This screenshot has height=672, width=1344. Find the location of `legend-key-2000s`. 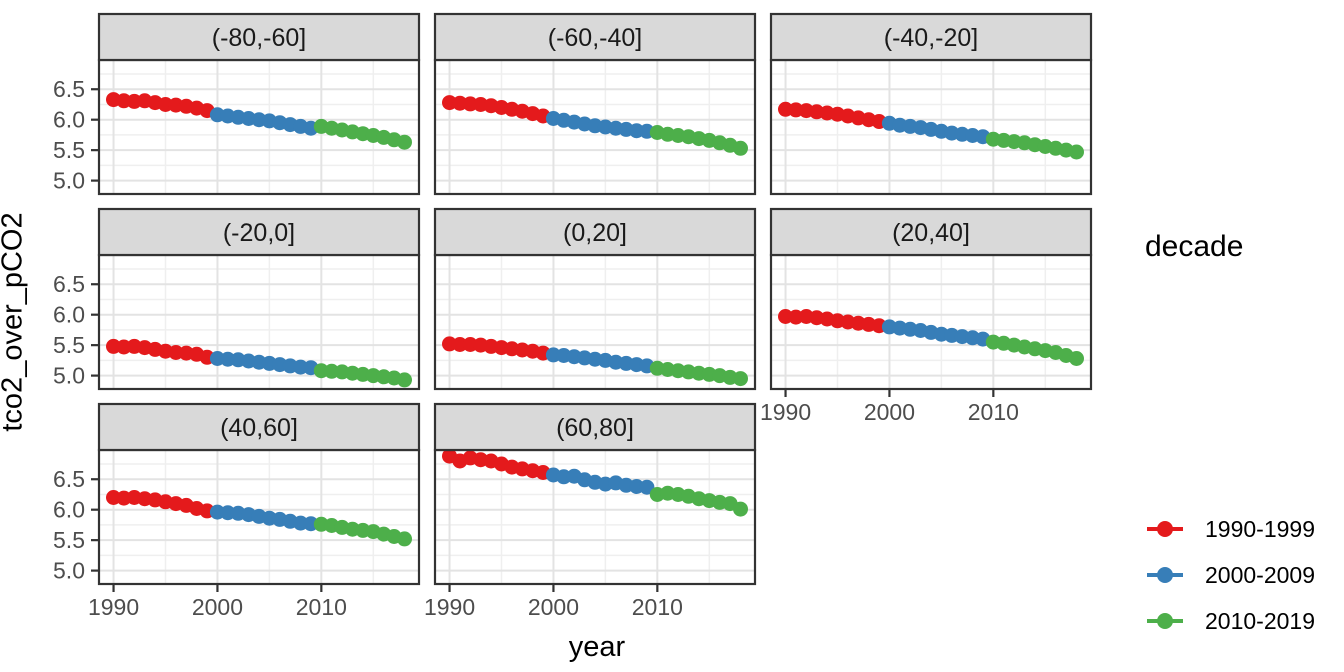

legend-key-2000s is located at coordinates (1165, 575).